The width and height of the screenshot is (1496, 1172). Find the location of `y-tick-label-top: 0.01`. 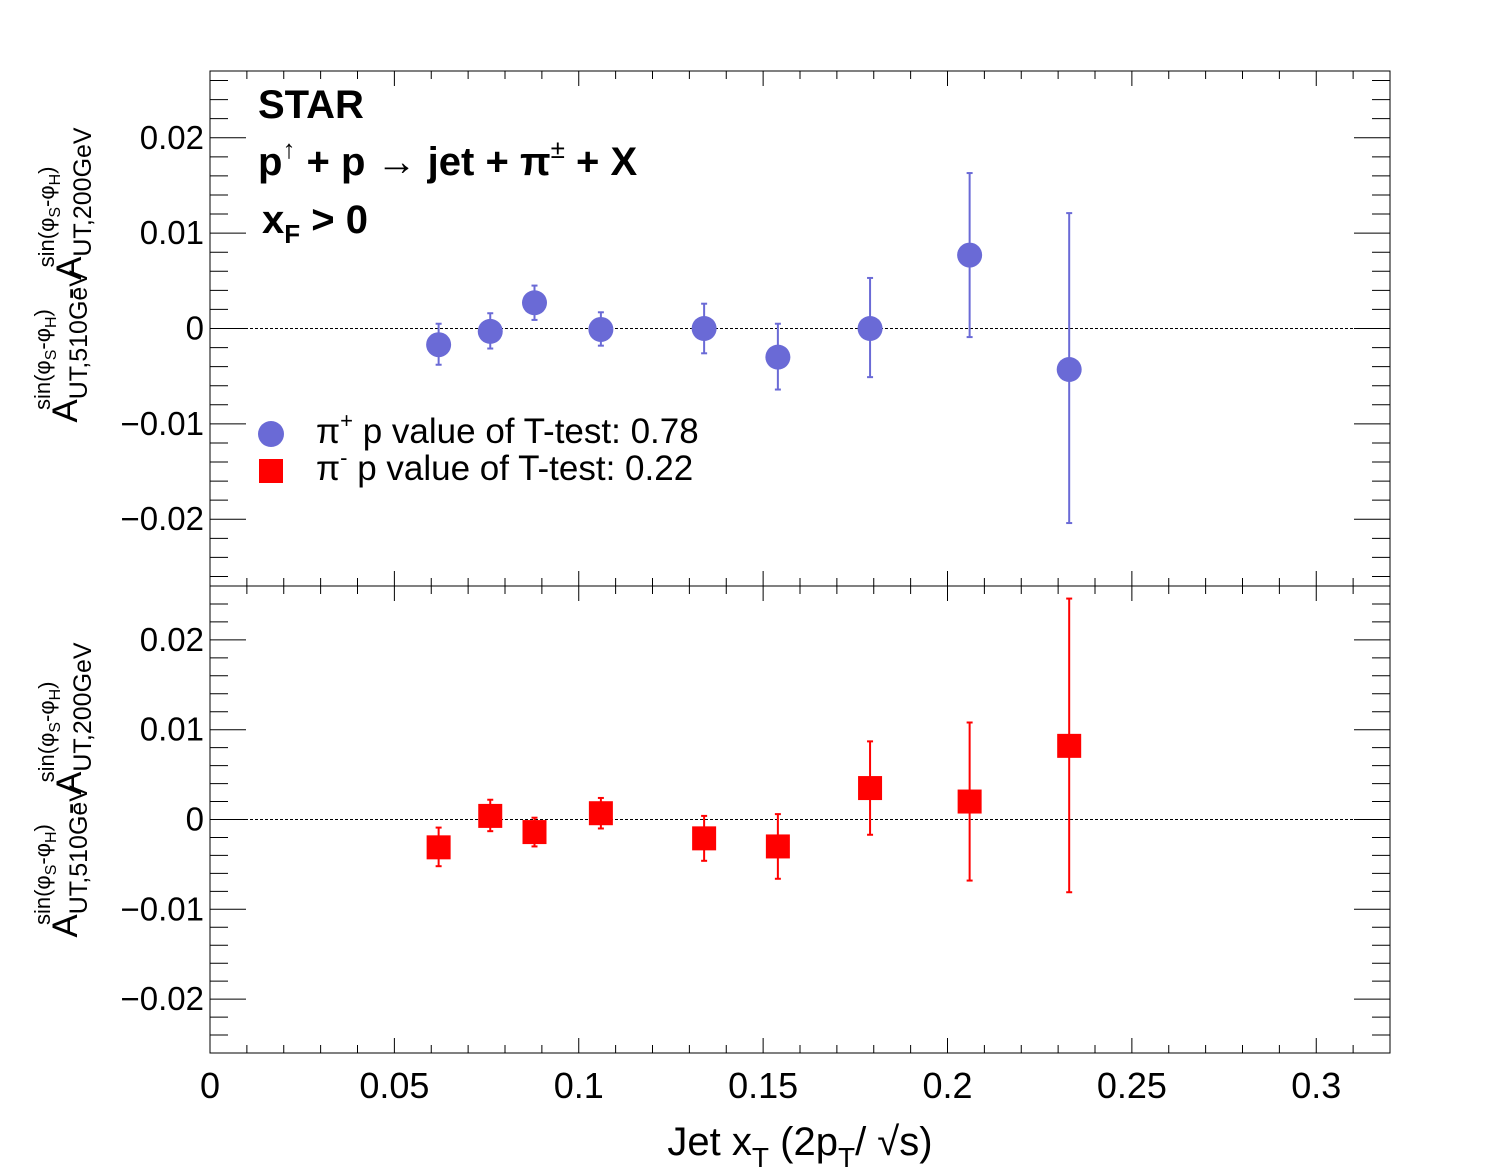

y-tick-label-top: 0.01 is located at coordinates (172, 232).